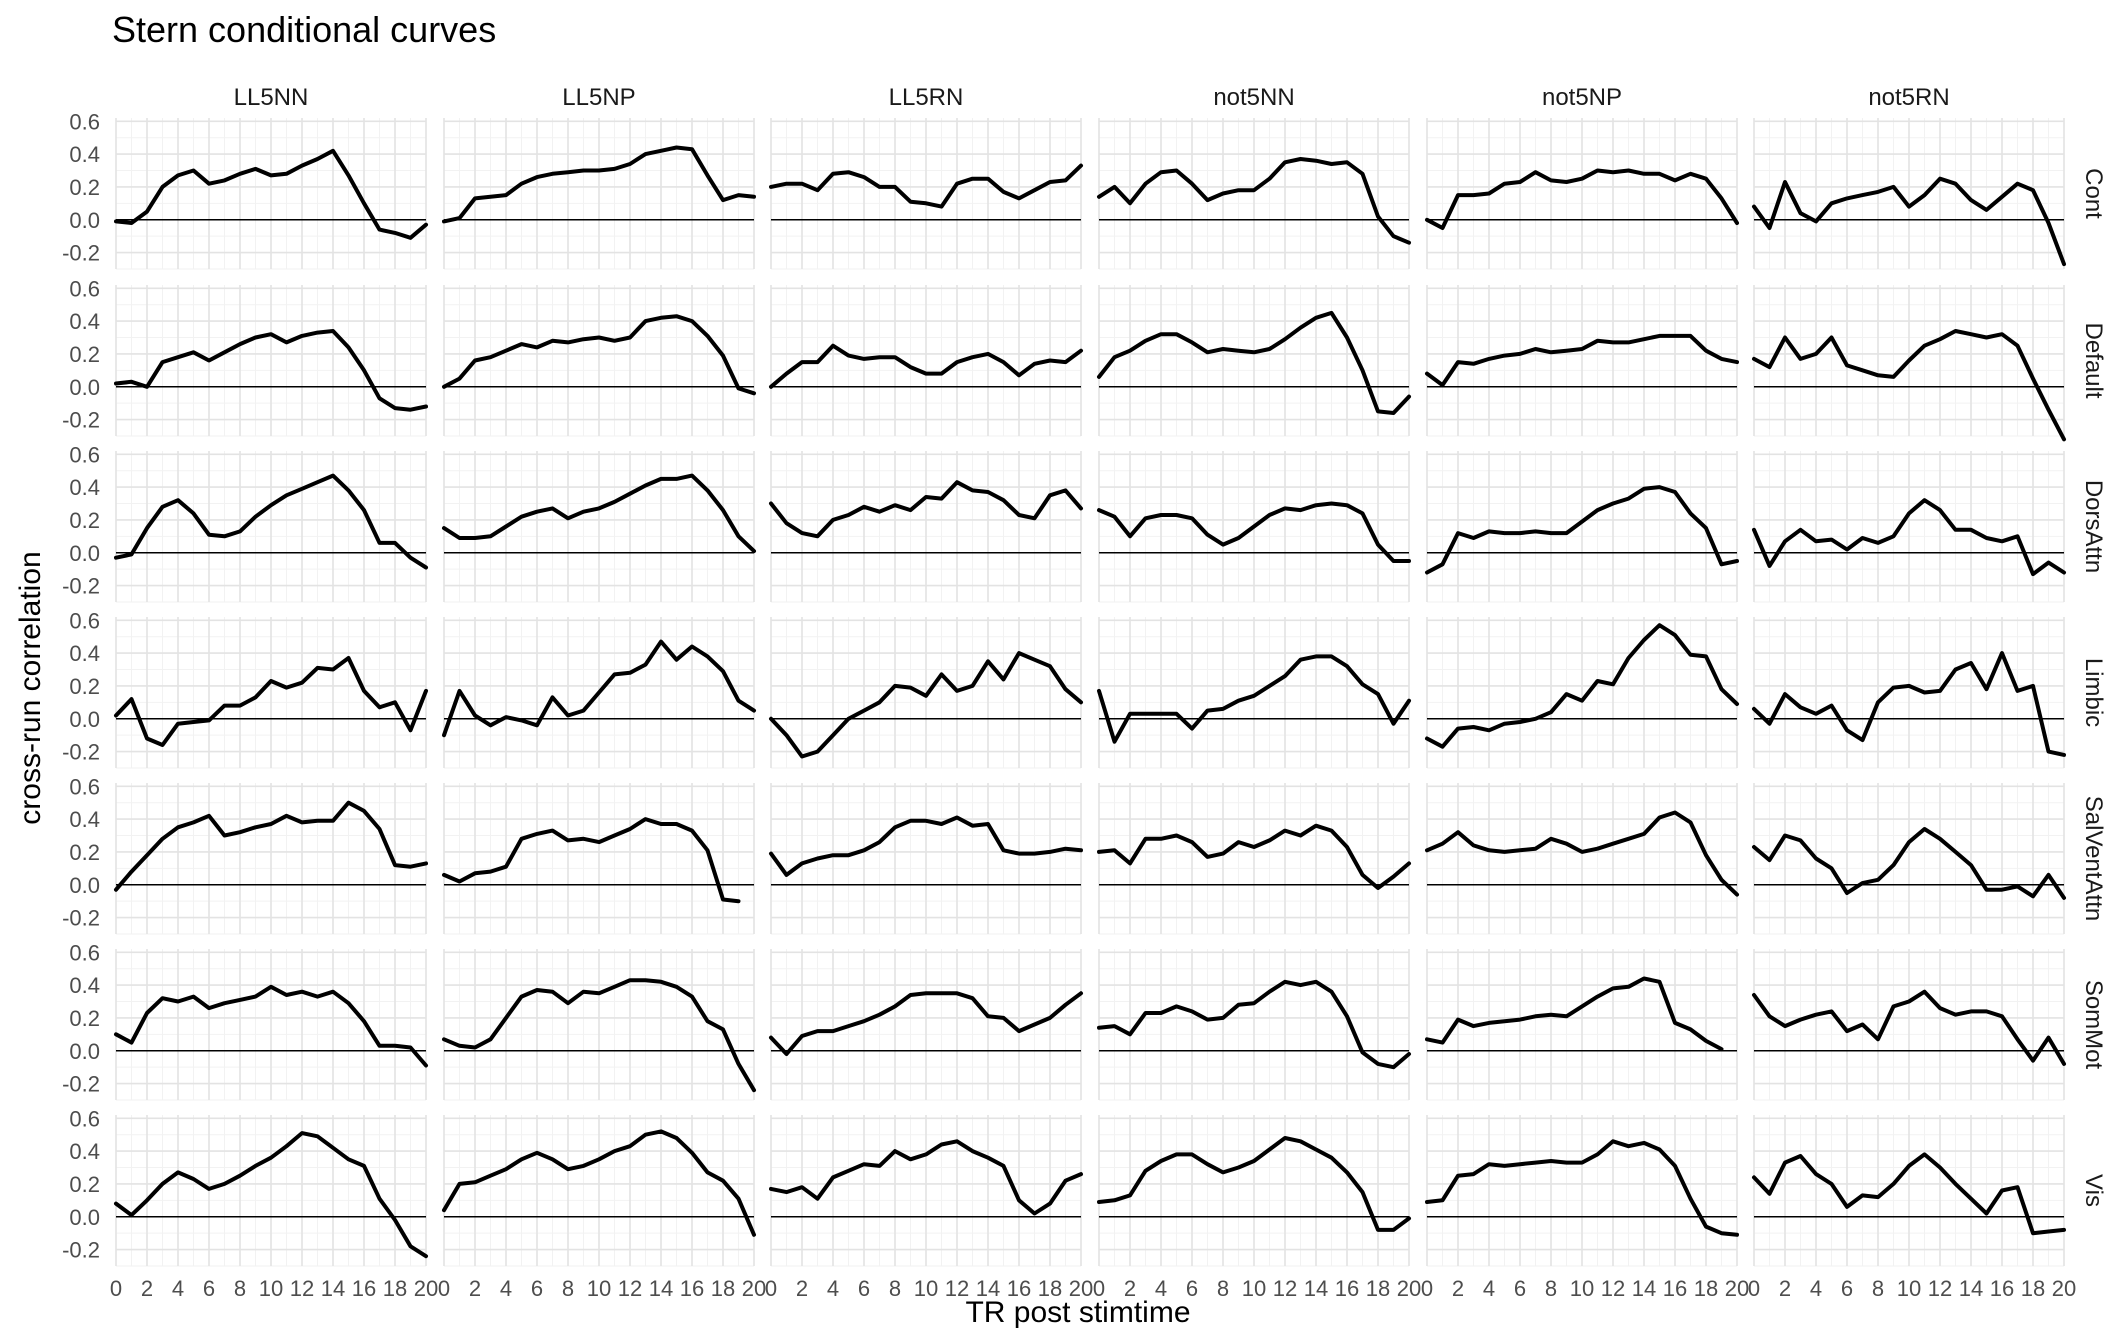  Describe the element at coordinates (1909, 221) in the screenshot. I see `series-line-cont-not5rn` at that location.